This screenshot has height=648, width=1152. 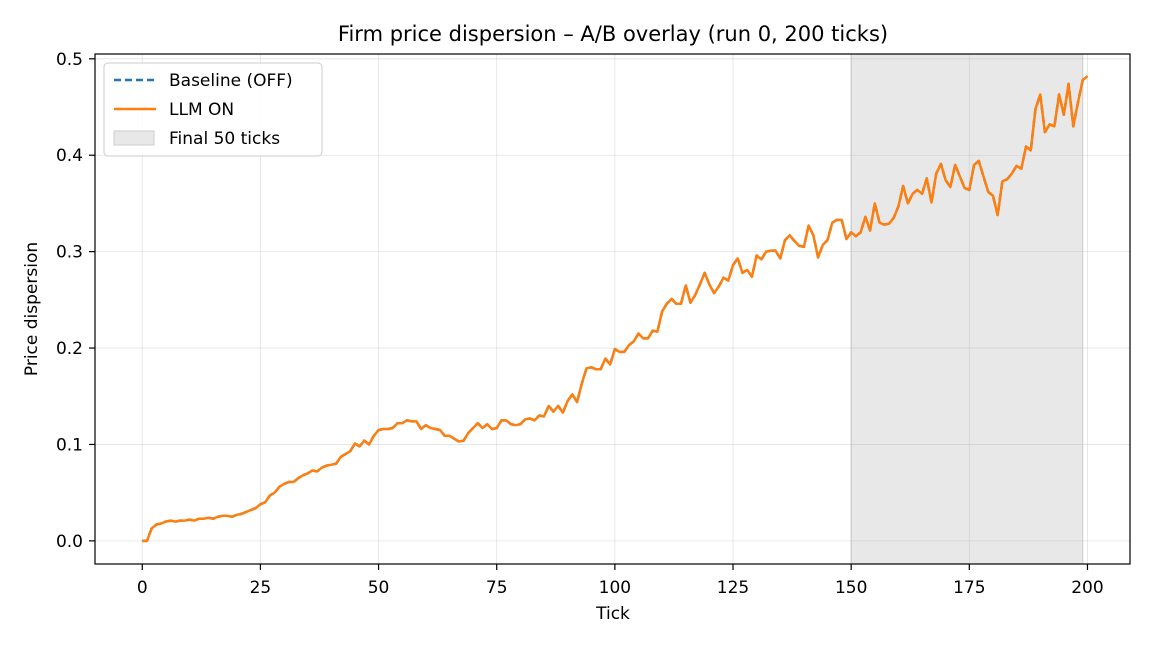 I want to click on legend-box, so click(x=213, y=109).